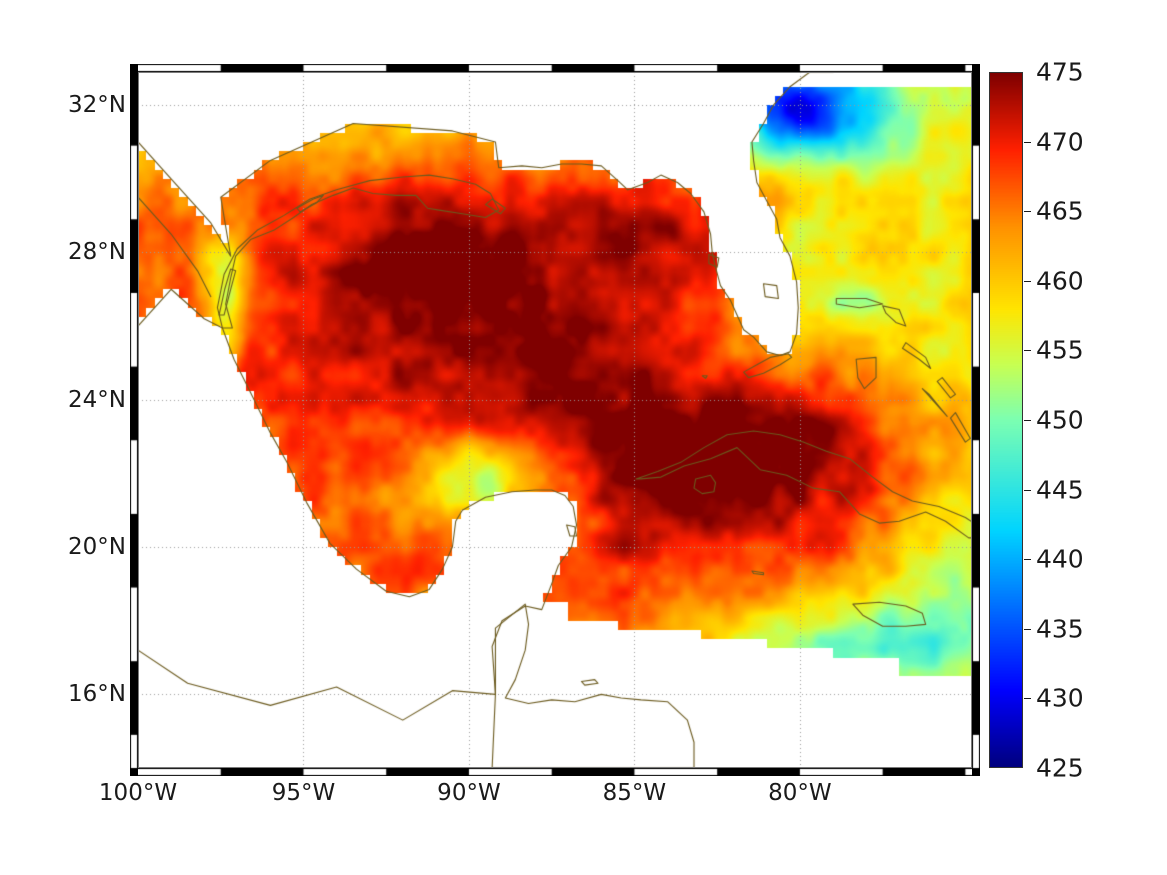 The image size is (1167, 875). What do you see at coordinates (555, 767) in the screenshot?
I see `axis-line-bottom` at bounding box center [555, 767].